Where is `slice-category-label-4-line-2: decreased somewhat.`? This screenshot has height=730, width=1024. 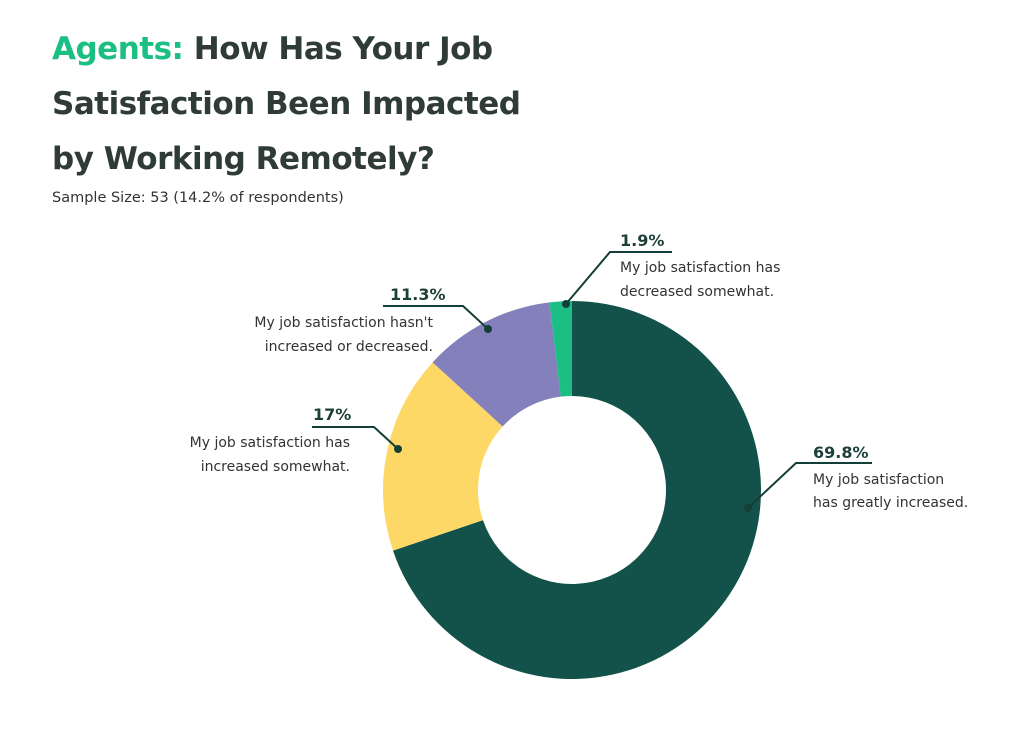
slice-category-label-4-line-2: decreased somewhat. is located at coordinates (697, 292).